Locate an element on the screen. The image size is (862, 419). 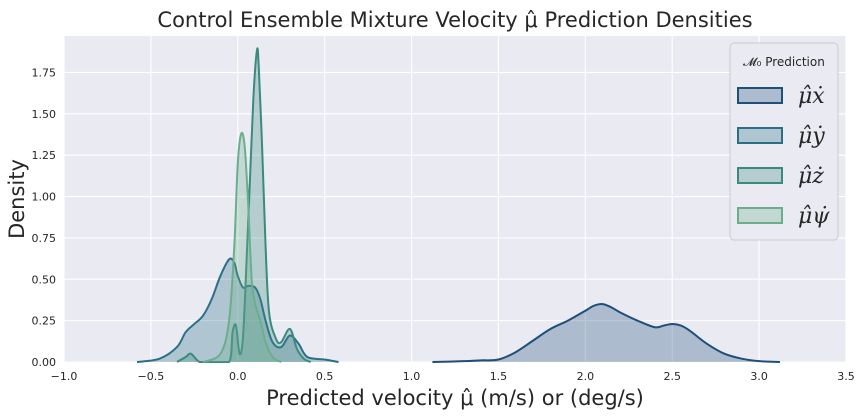
x-tick-label: 2.0 is located at coordinates (586, 376).